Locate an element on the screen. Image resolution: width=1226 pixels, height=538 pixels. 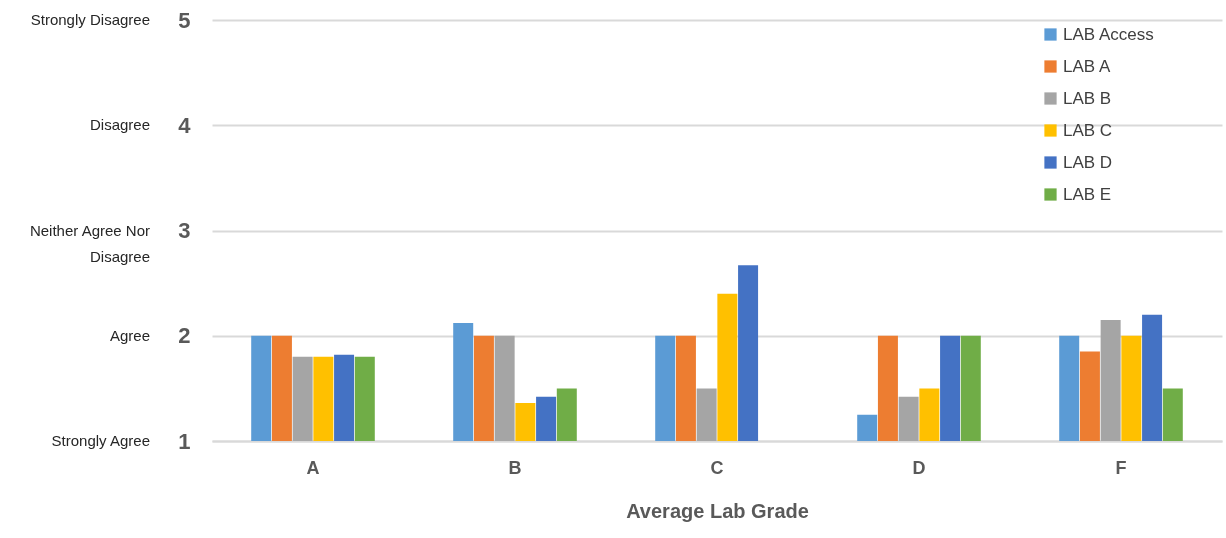
text: Strongly Disagree is located at coordinates (90, 19).